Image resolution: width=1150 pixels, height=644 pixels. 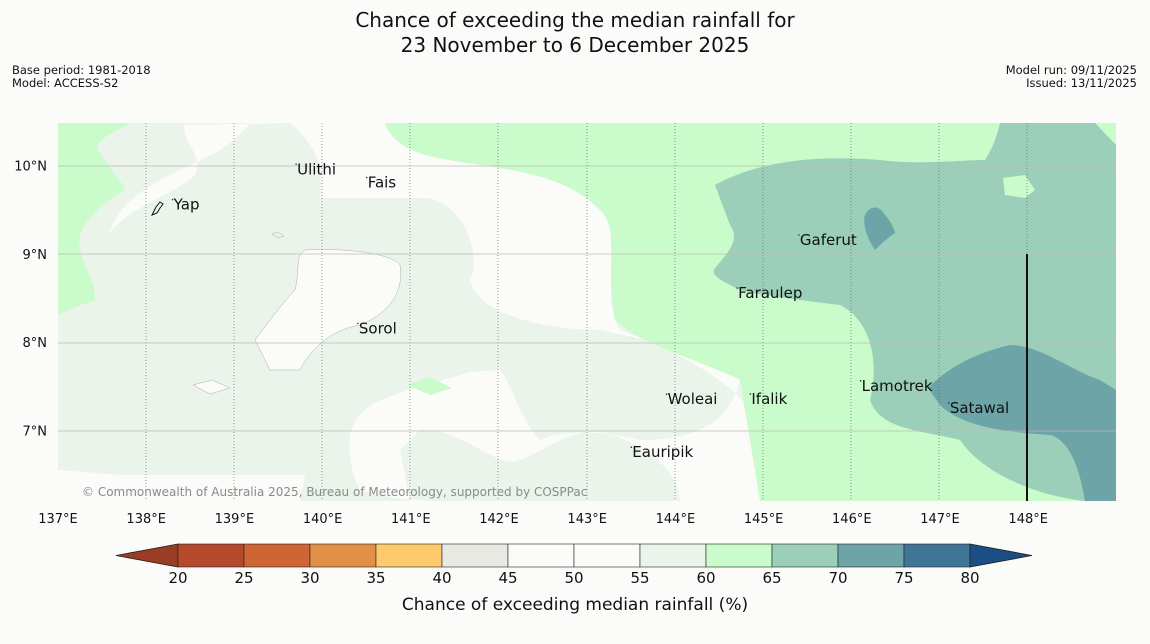 What do you see at coordinates (65, 83) in the screenshot?
I see `model-name: Model: ACCESS-S2` at bounding box center [65, 83].